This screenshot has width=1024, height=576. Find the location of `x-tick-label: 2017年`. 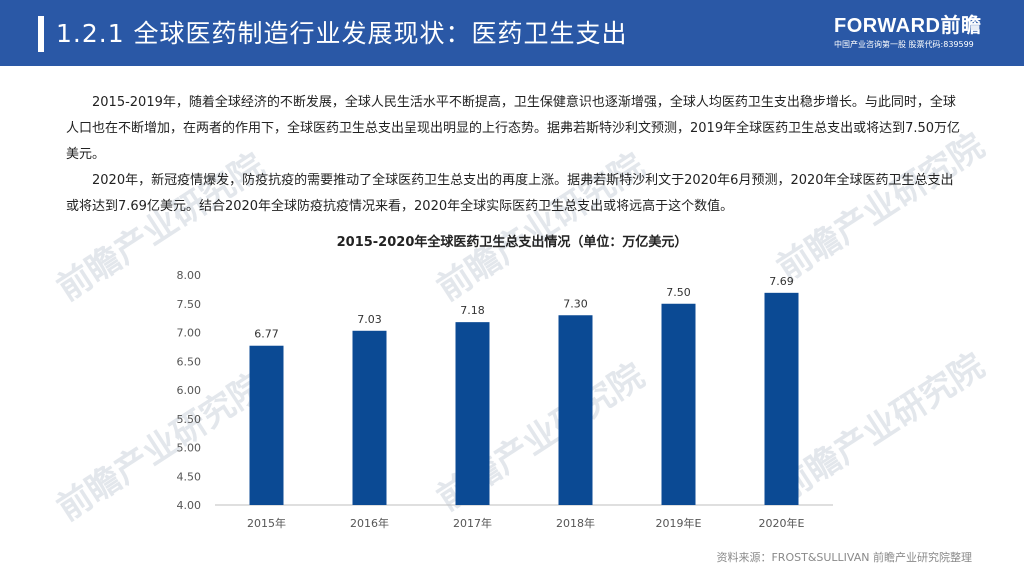

x-tick-label: 2017年 is located at coordinates (472, 523).